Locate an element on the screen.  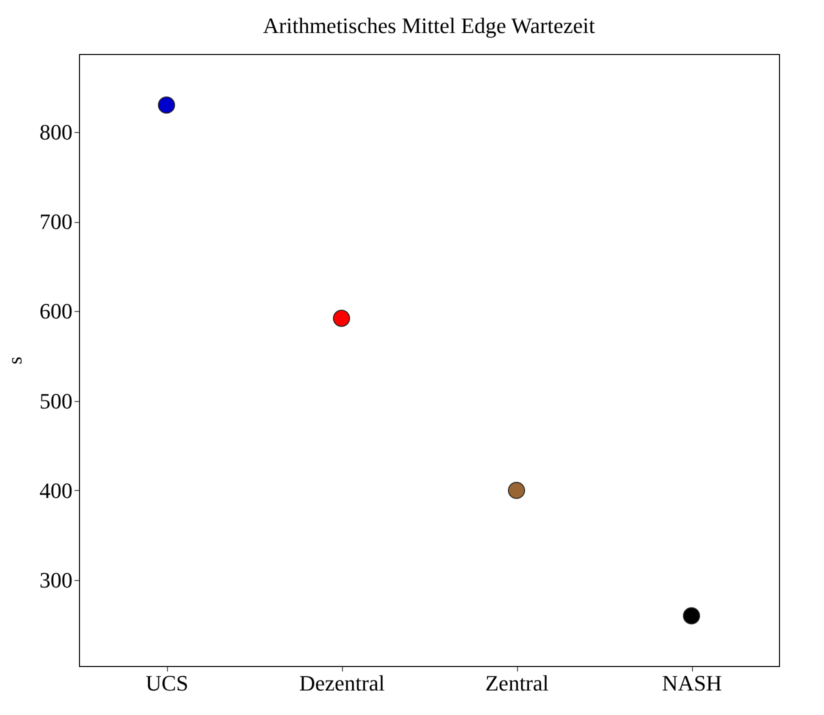
x-tick-label: NASH is located at coordinates (692, 683).